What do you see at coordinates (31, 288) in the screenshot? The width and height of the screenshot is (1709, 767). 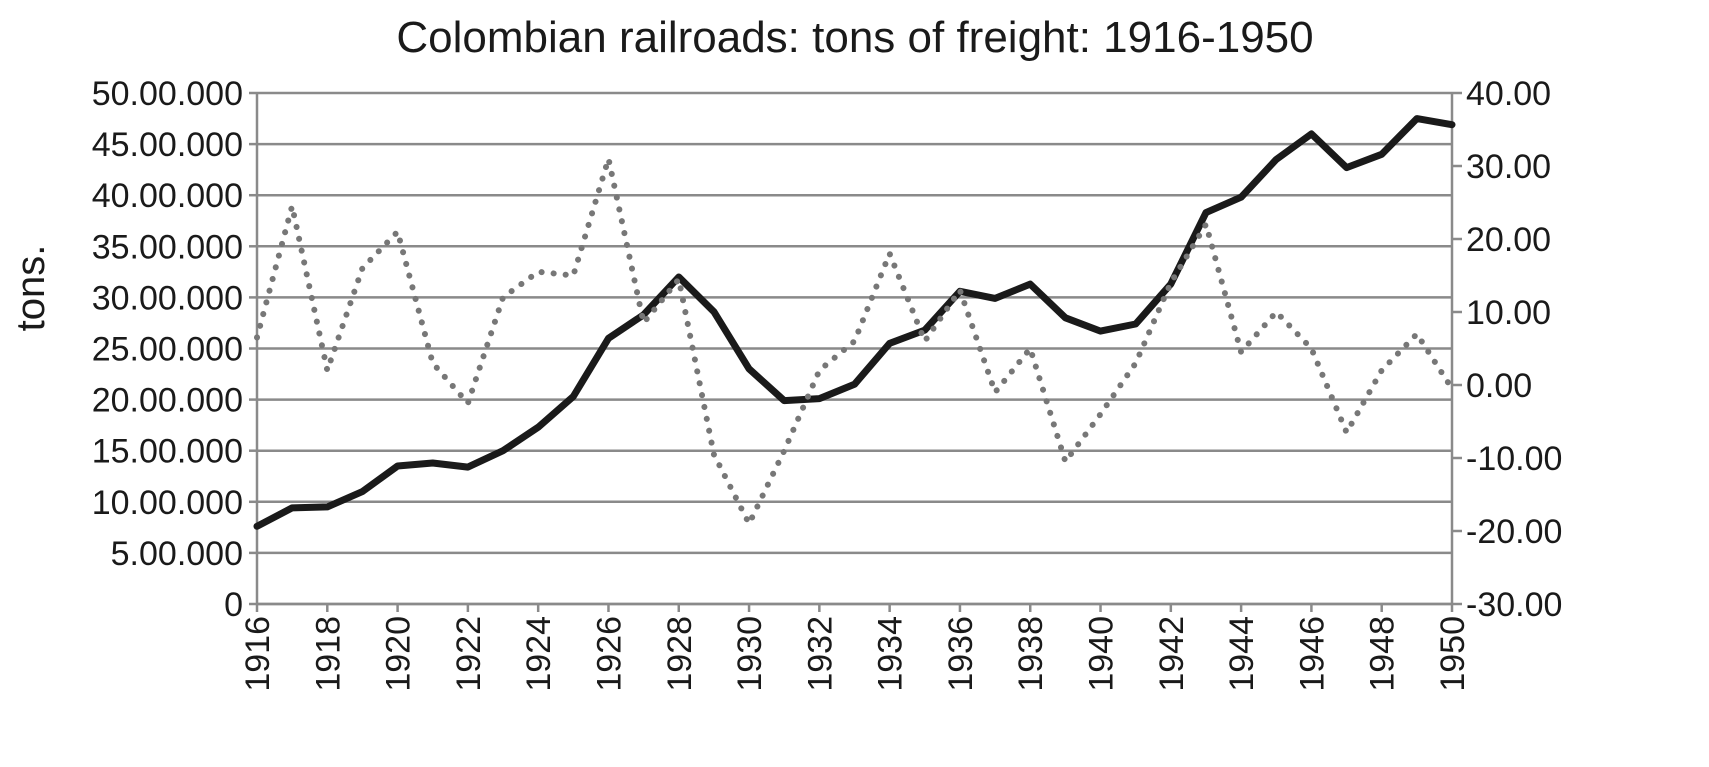 I see `y-axis-label: tons.` at bounding box center [31, 288].